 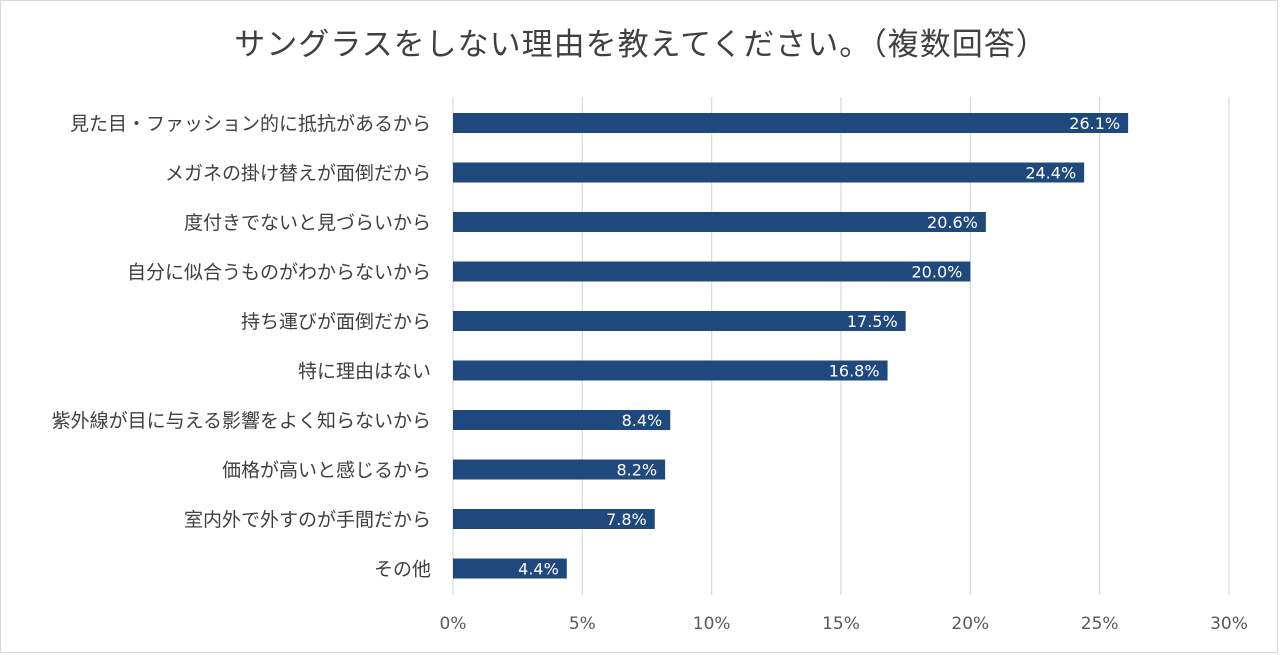 What do you see at coordinates (1100, 624) in the screenshot?
I see `x-tick-label: 25%` at bounding box center [1100, 624].